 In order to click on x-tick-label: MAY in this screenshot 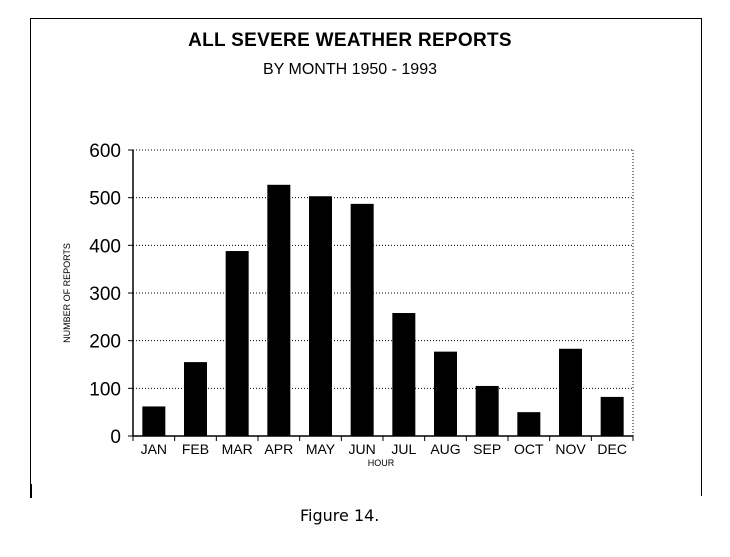, I will do `click(321, 449)`.